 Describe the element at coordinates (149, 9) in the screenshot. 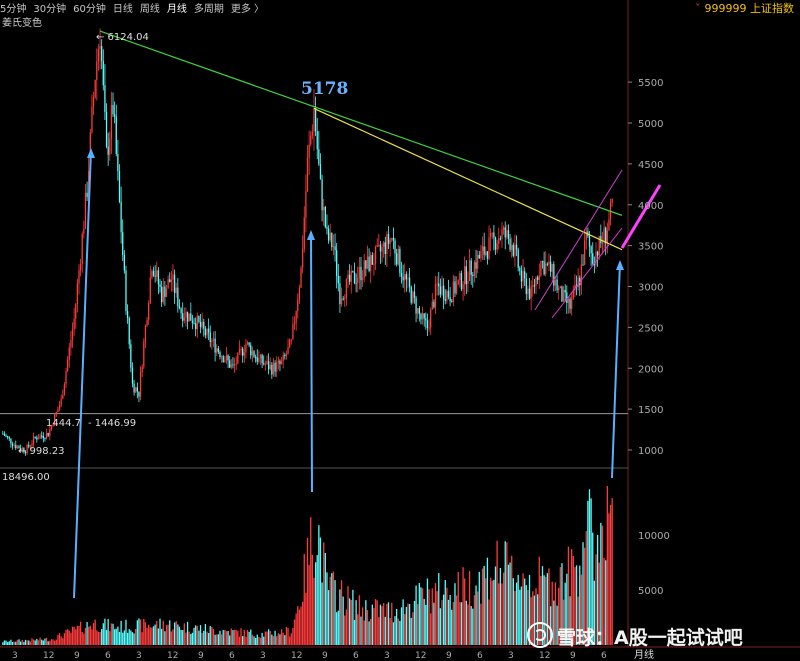

I see `period-tab-4: 周线` at that location.